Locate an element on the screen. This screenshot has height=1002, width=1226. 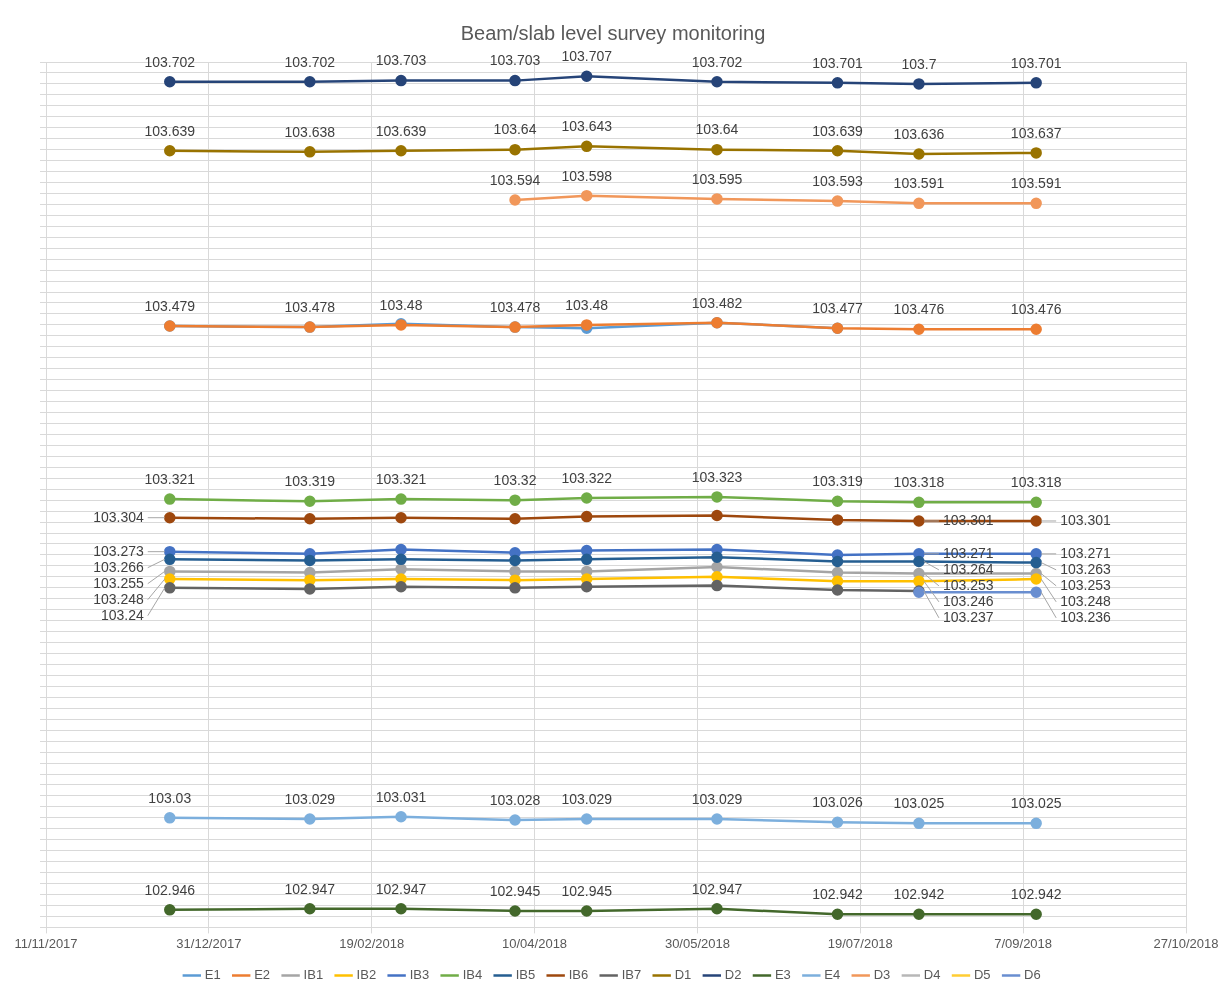
data-label: 103.707 is located at coordinates (587, 56).